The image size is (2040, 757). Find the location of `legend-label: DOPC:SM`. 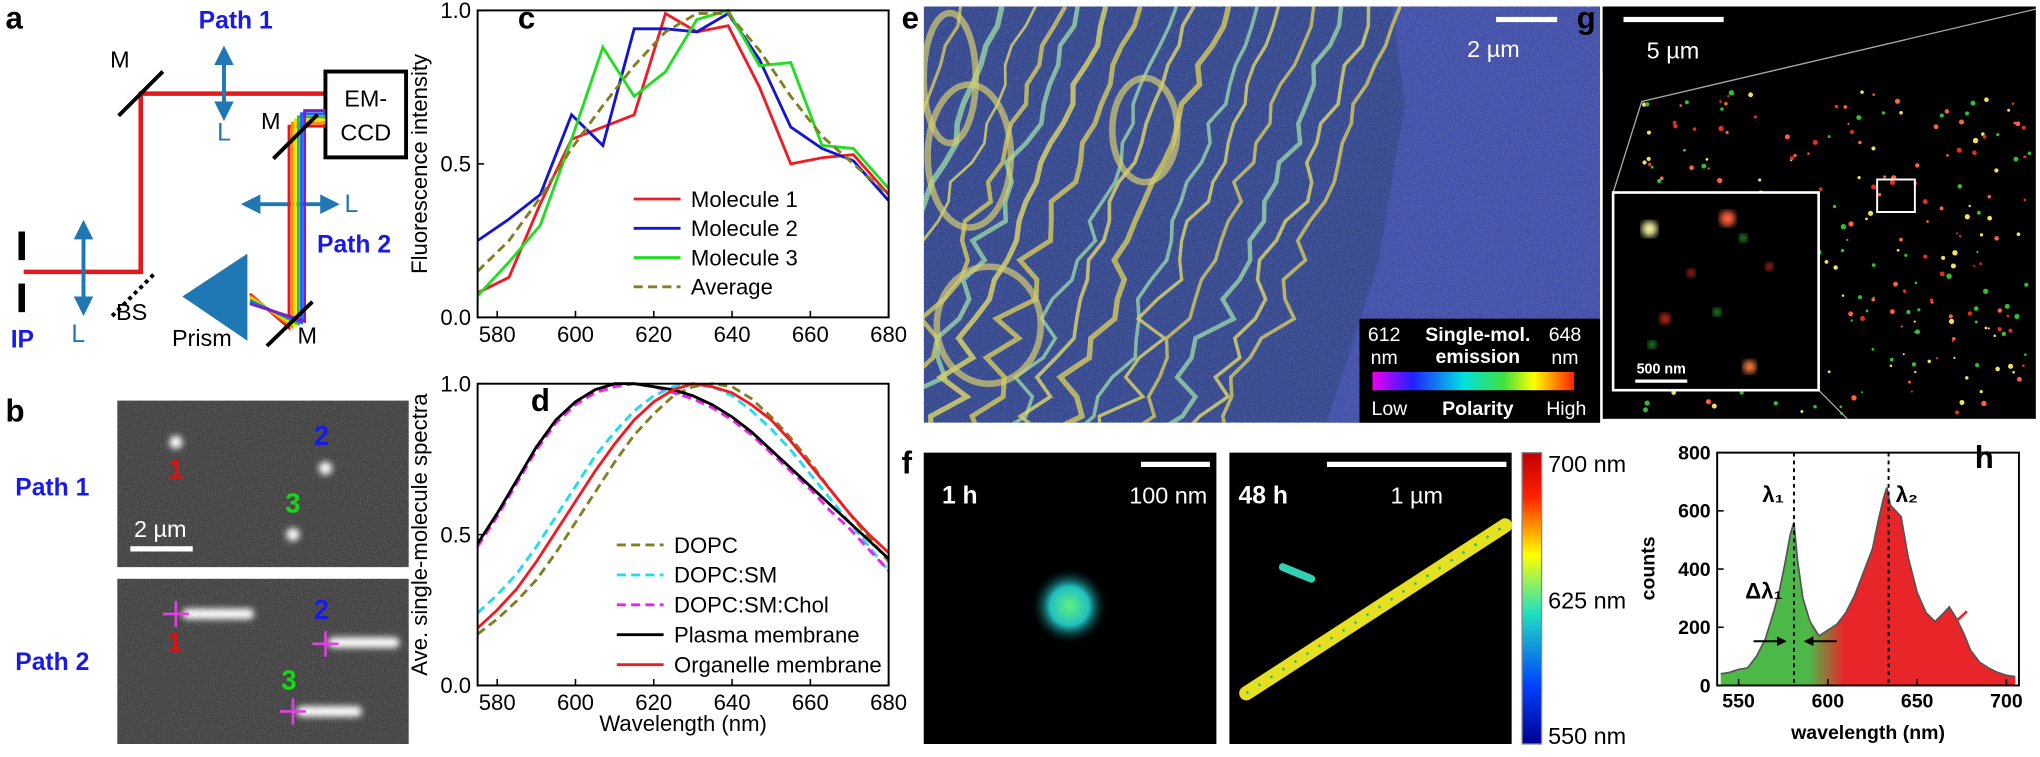

legend-label: DOPC:SM is located at coordinates (725, 575).